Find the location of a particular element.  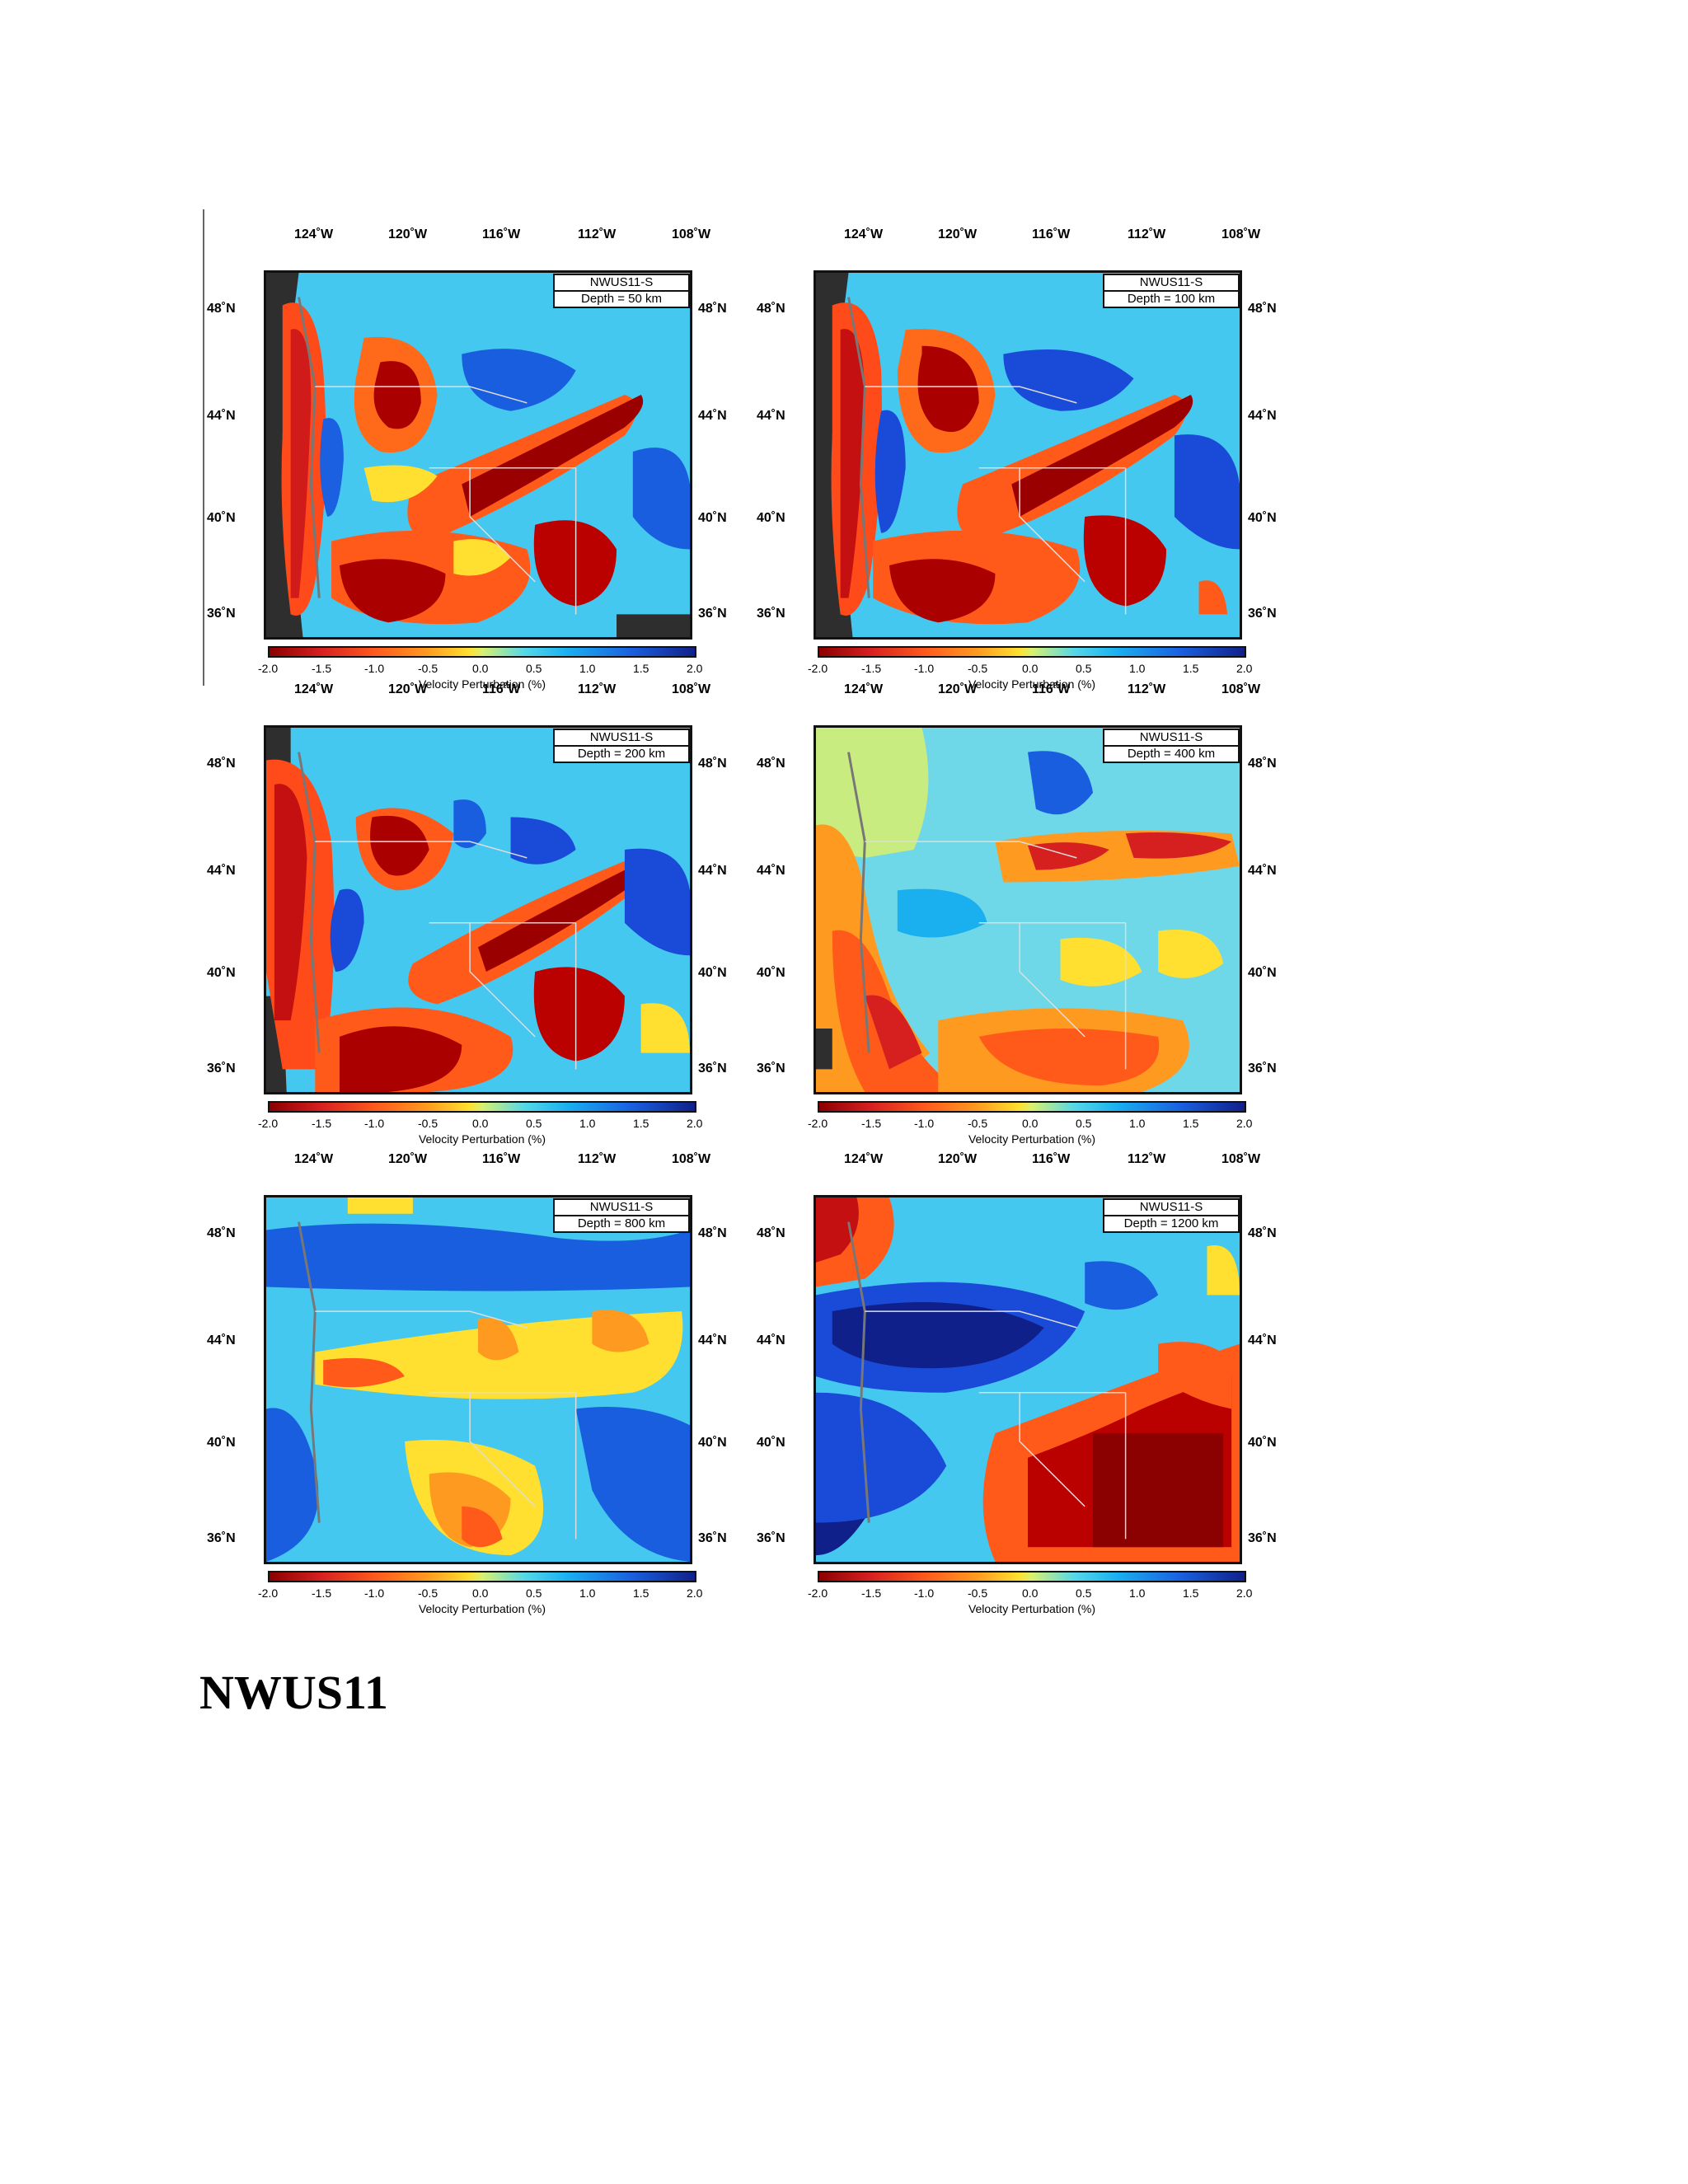

panel-label: NWUS11-S Depth = 1200 km is located at coordinates (1171, 1215).